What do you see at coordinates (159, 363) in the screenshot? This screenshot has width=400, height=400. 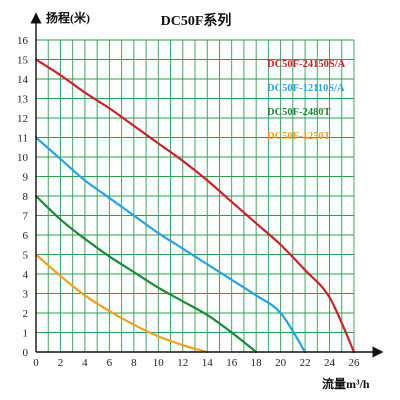 I see `x-tick-label: 10` at bounding box center [159, 363].